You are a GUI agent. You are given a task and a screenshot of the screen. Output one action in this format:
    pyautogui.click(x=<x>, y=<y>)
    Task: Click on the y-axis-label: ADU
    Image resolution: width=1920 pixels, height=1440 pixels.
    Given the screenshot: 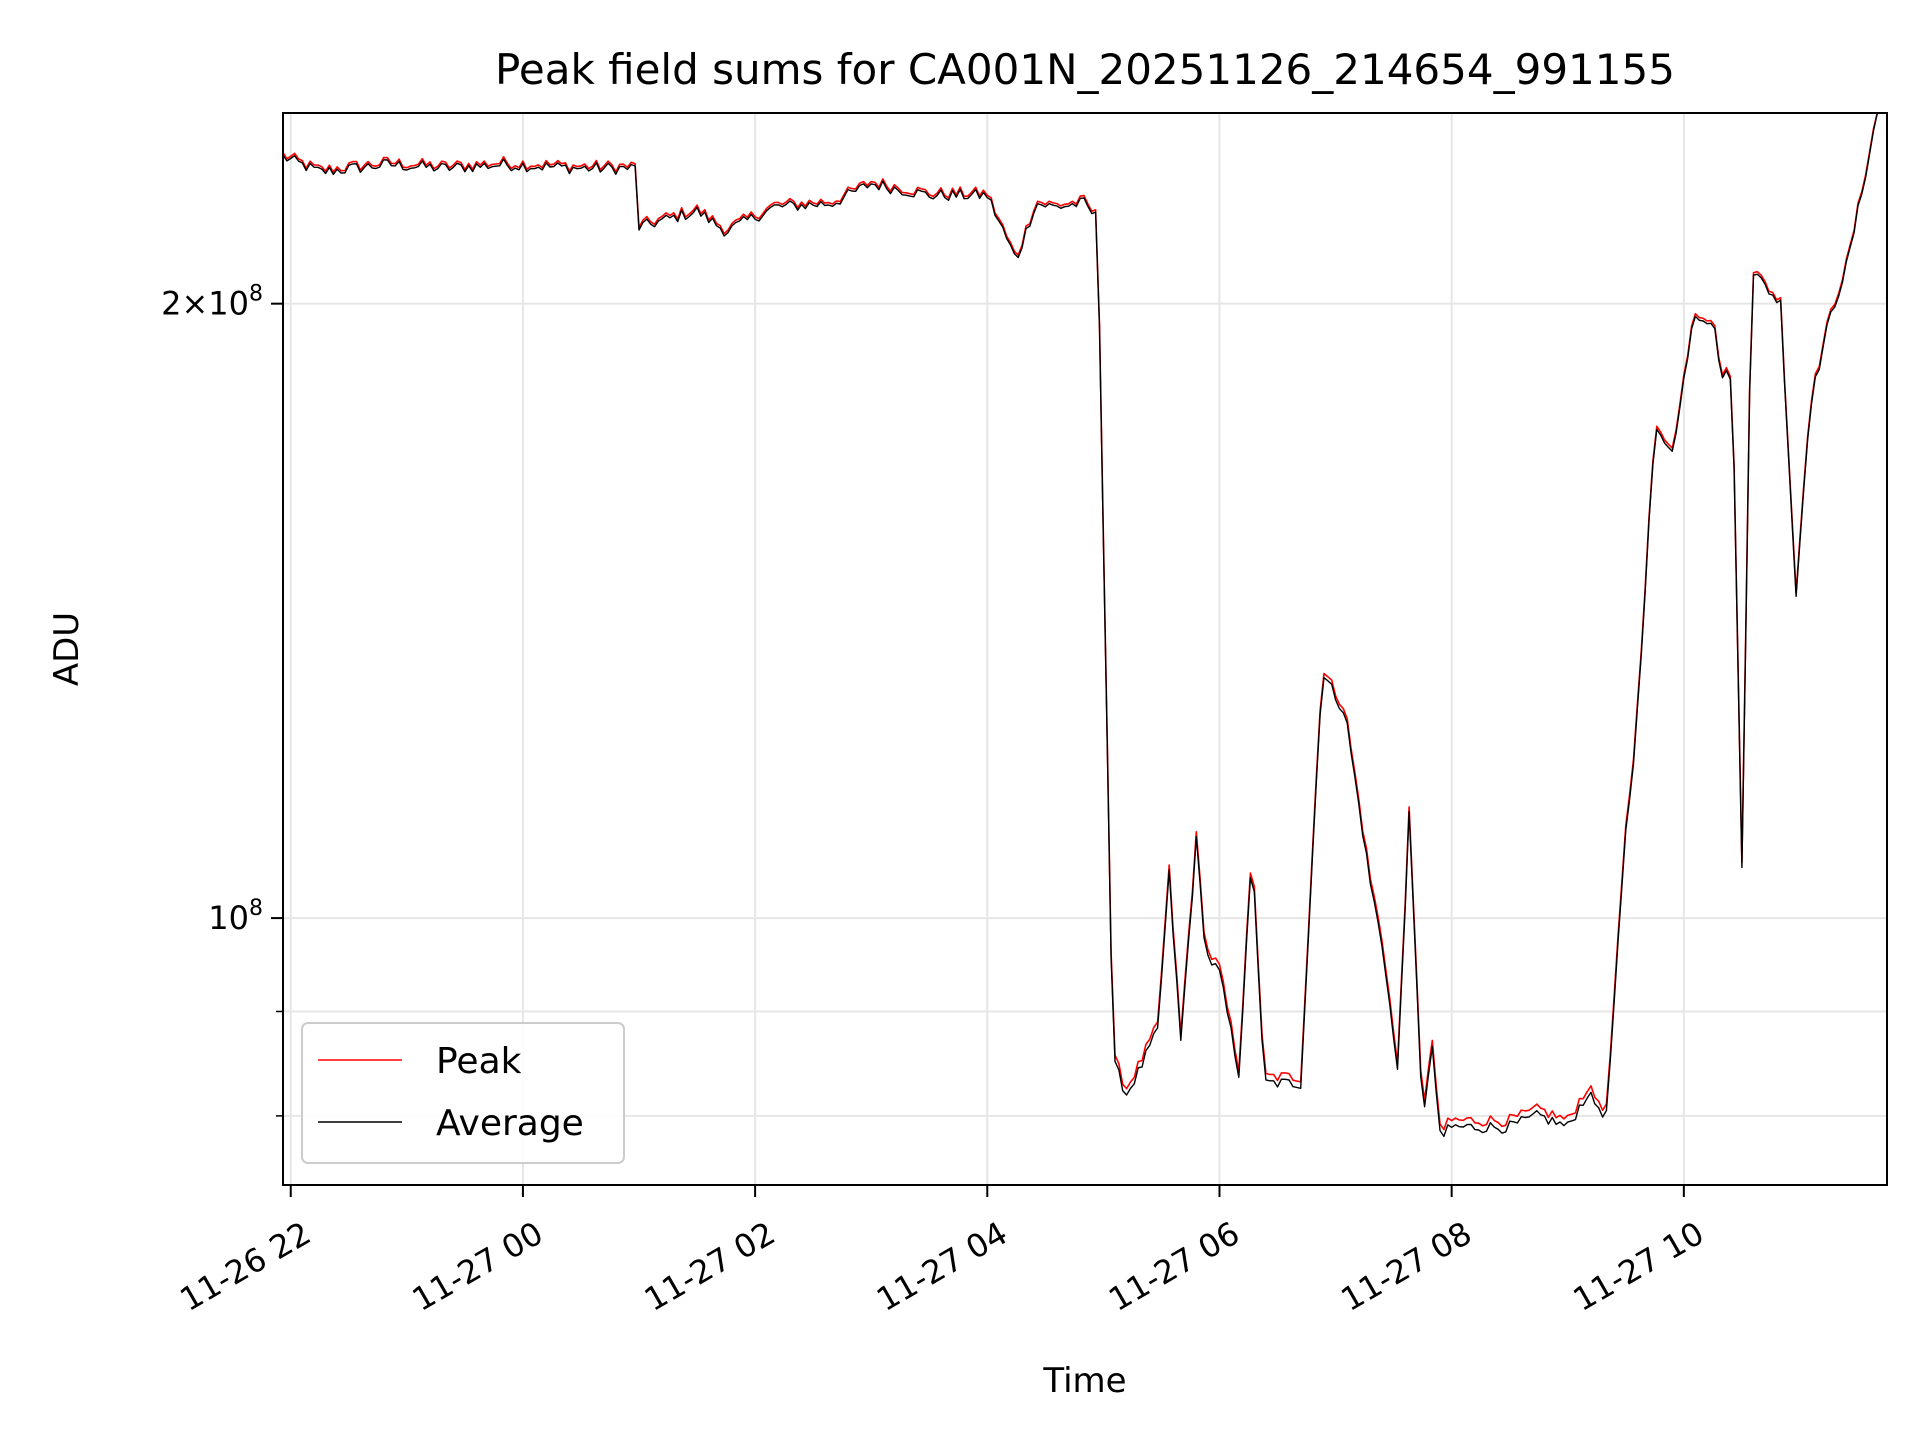 What is the action you would take?
    pyautogui.click(x=67, y=649)
    